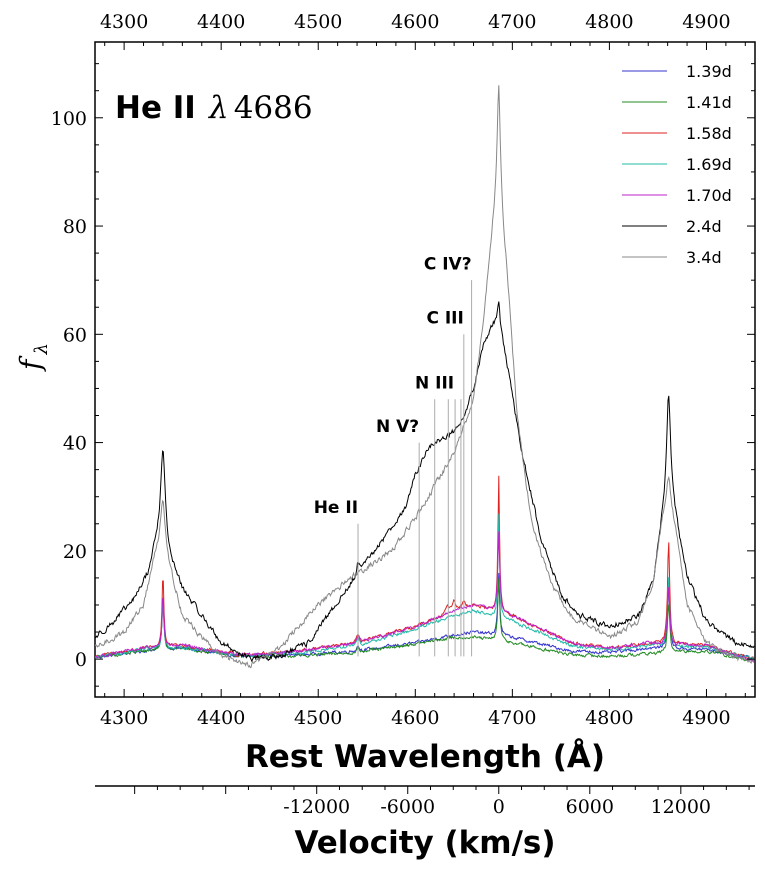  Describe the element at coordinates (609, 22) in the screenshot. I see `x-top-tick-label: 4800` at that location.